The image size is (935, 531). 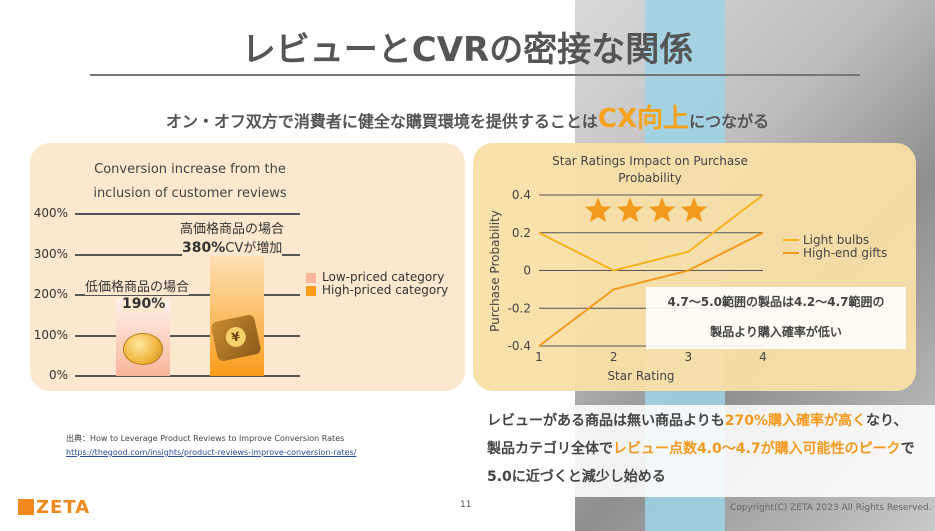 What do you see at coordinates (539, 357) in the screenshot?
I see `line-x-tick-label: 1` at bounding box center [539, 357].